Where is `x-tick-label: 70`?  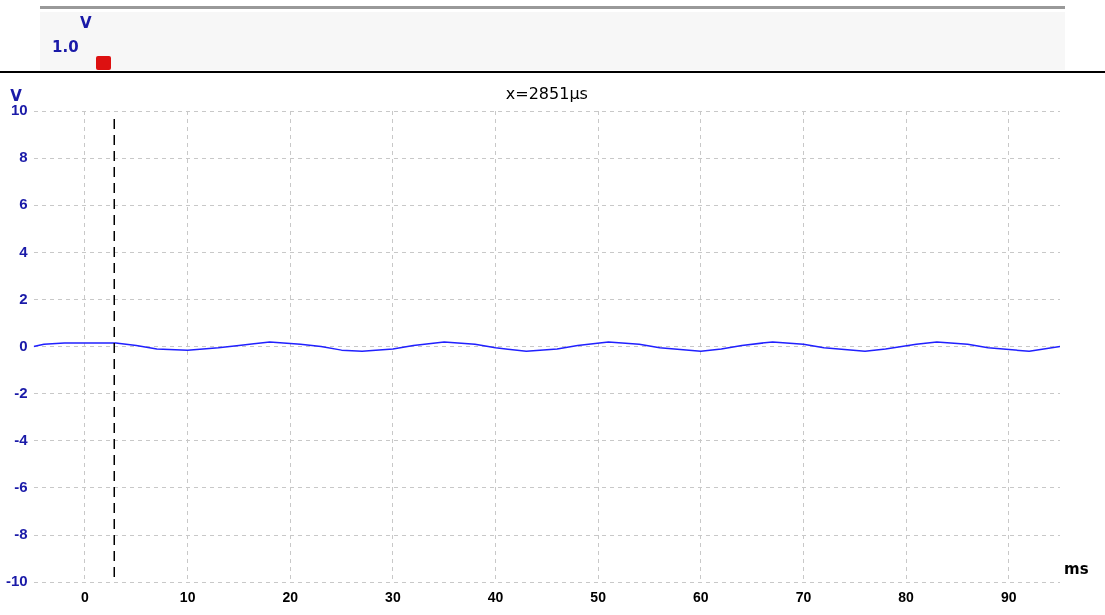 x-tick-label: 70 is located at coordinates (803, 597).